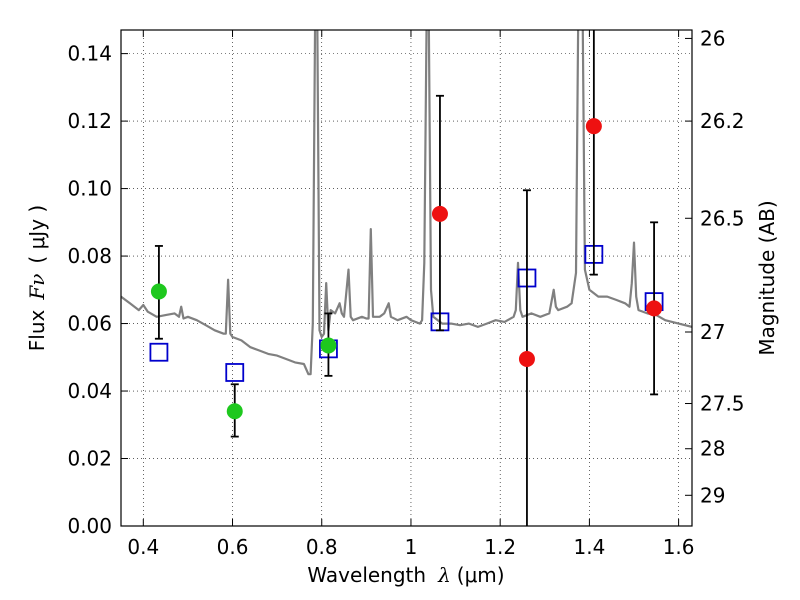 This screenshot has height=600, width=800. I want to click on y-tick-label: 0.12, so click(89, 121).